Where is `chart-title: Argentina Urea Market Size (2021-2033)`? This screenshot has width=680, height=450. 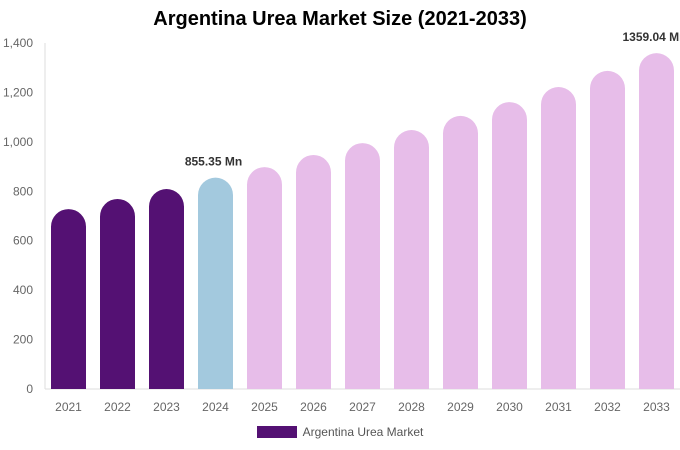 chart-title: Argentina Urea Market Size (2021-2033) is located at coordinates (340, 19).